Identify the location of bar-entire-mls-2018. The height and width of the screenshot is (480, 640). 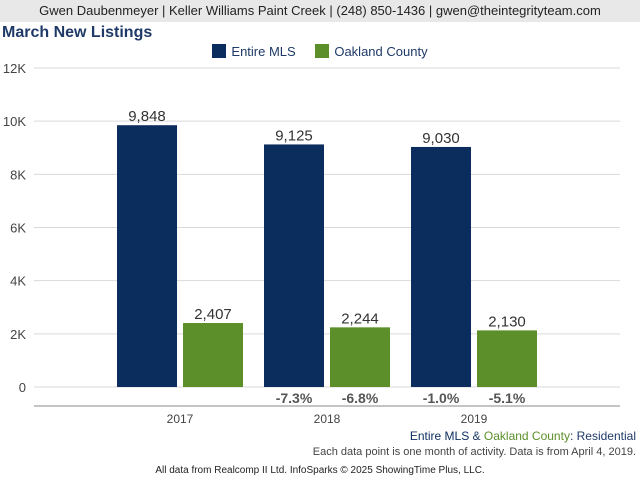
(294, 265).